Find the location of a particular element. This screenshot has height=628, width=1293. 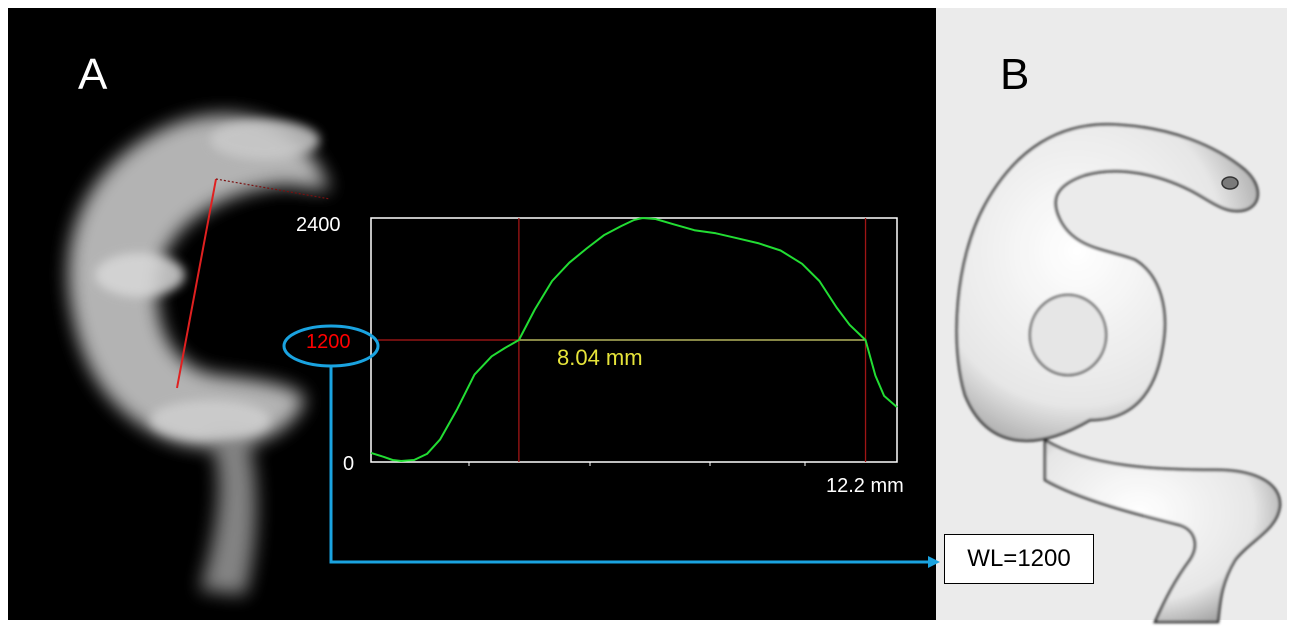

x-axis-ticks is located at coordinates (637, 464).